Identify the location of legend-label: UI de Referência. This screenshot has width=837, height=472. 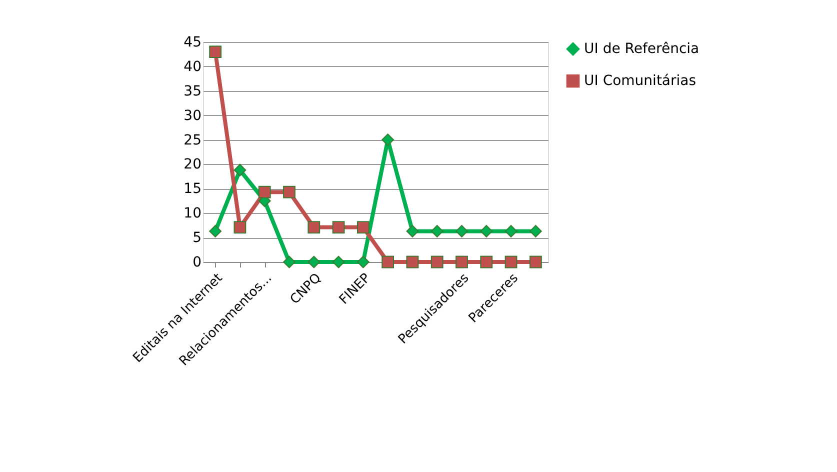
(642, 49).